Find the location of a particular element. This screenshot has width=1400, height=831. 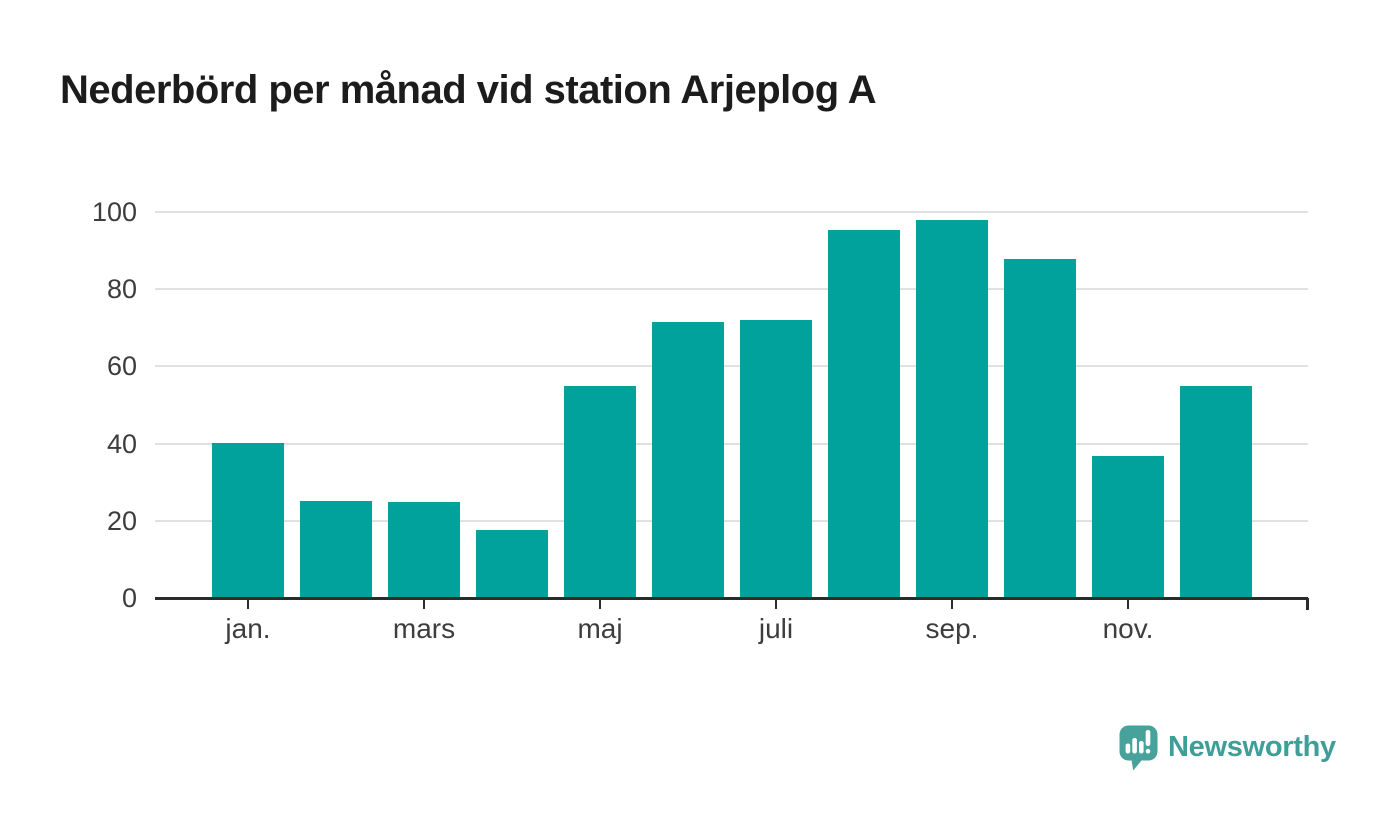

x-tick-label: jan. is located at coordinates (248, 628).